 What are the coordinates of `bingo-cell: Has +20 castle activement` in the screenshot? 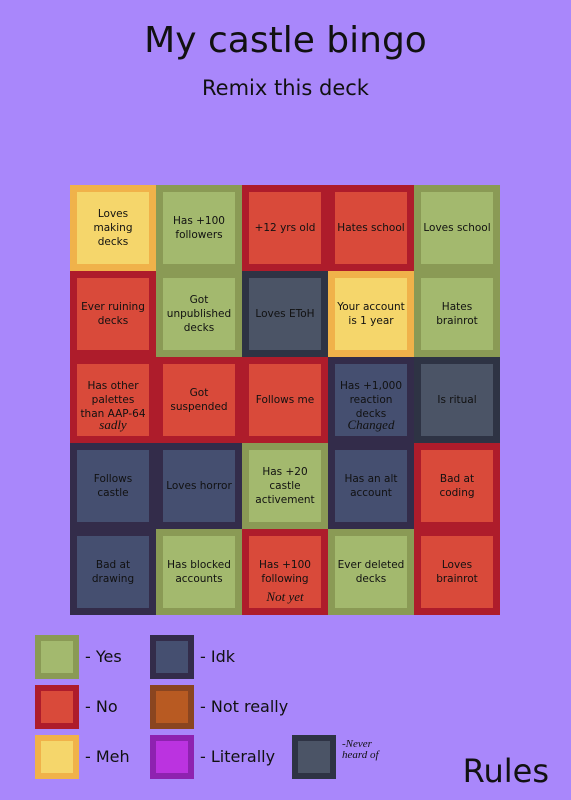 It's located at (285, 486).